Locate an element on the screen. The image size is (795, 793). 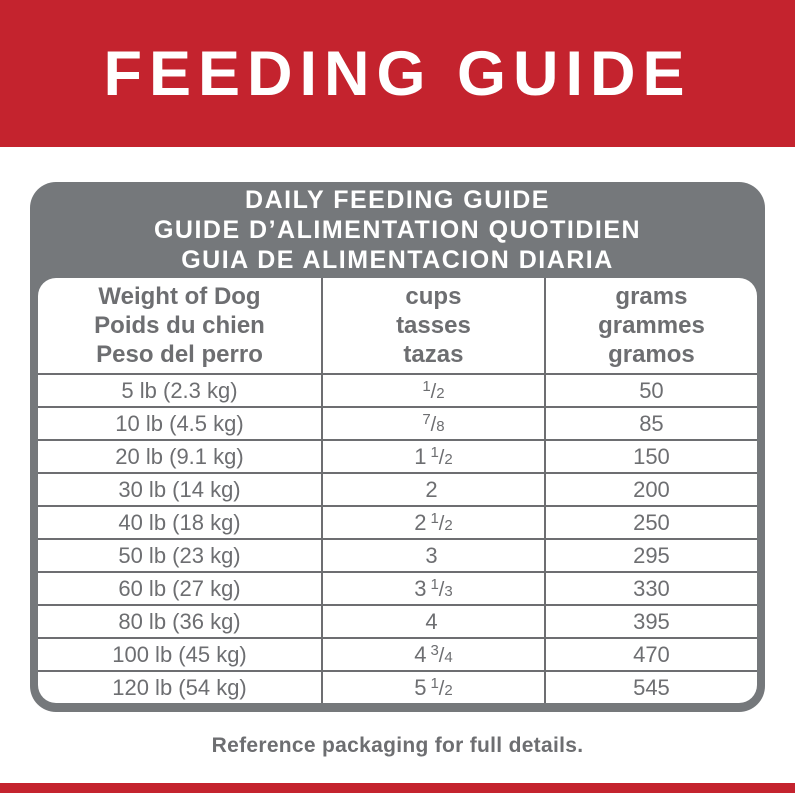
cups-cell: 4 3/4 is located at coordinates (433, 654).